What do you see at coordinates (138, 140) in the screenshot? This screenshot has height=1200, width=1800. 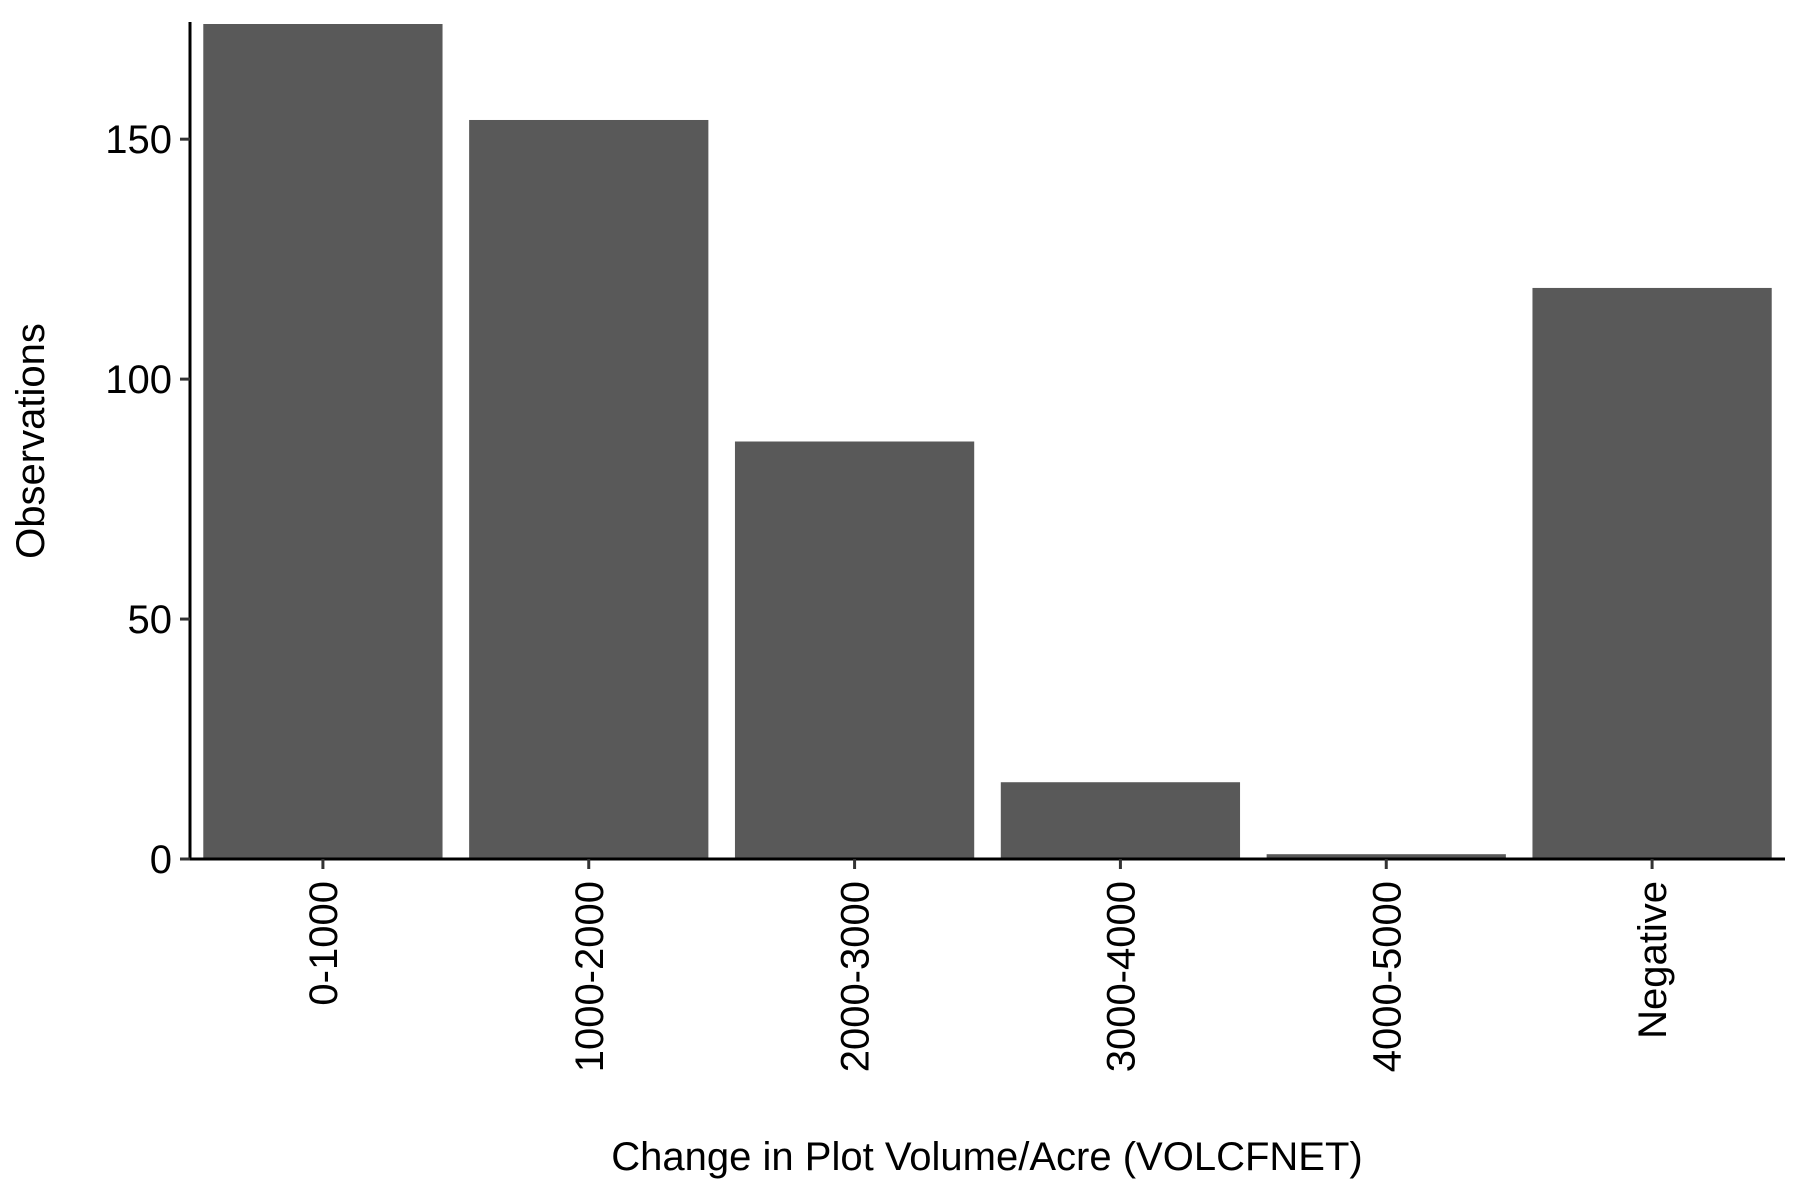 I see `y-tick-label-150: 150` at bounding box center [138, 140].